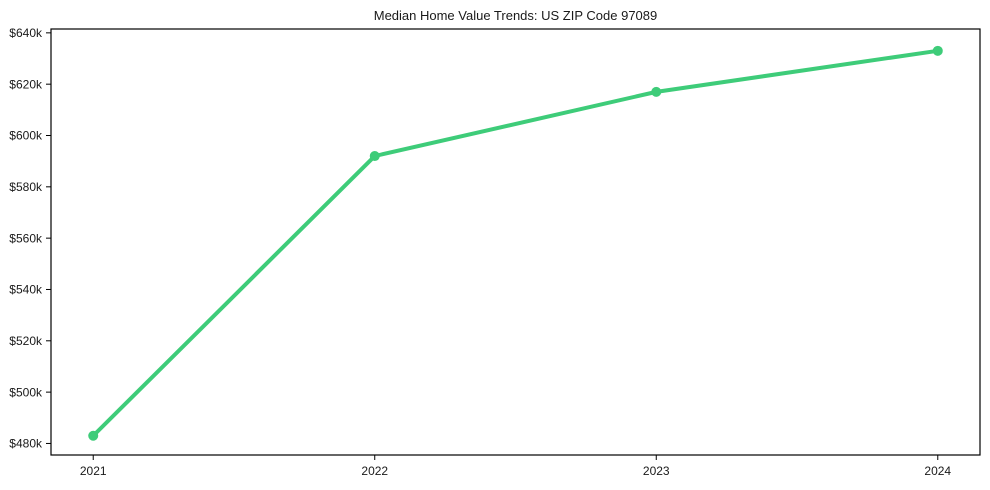 This screenshot has width=990, height=490. I want to click on y-axis-tick-label: $500k, so click(26, 392).